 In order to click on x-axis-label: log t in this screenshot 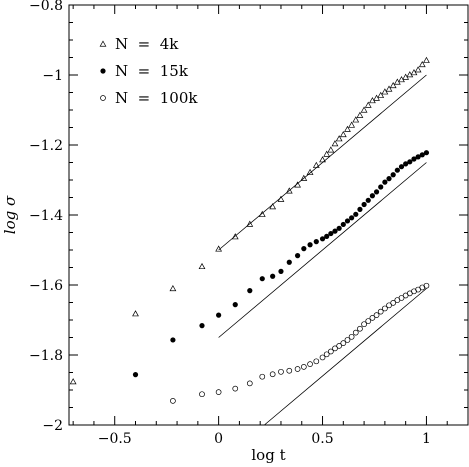, I will do `click(268, 455)`.